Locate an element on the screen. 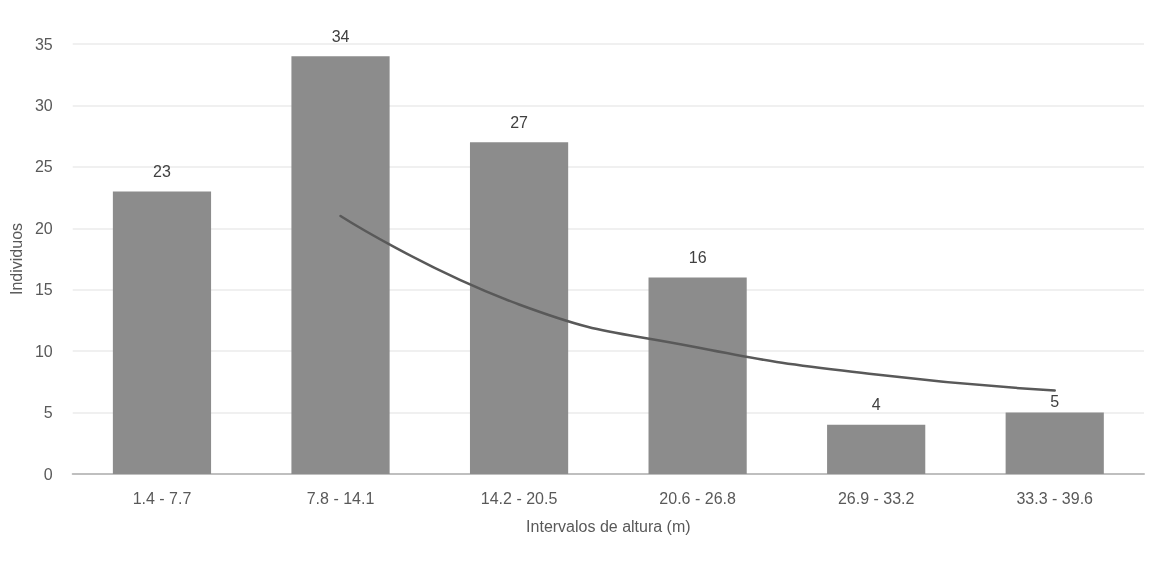 This screenshot has height=571, width=1172. x-axis-title: Intervalos de altura (m) is located at coordinates (608, 526).